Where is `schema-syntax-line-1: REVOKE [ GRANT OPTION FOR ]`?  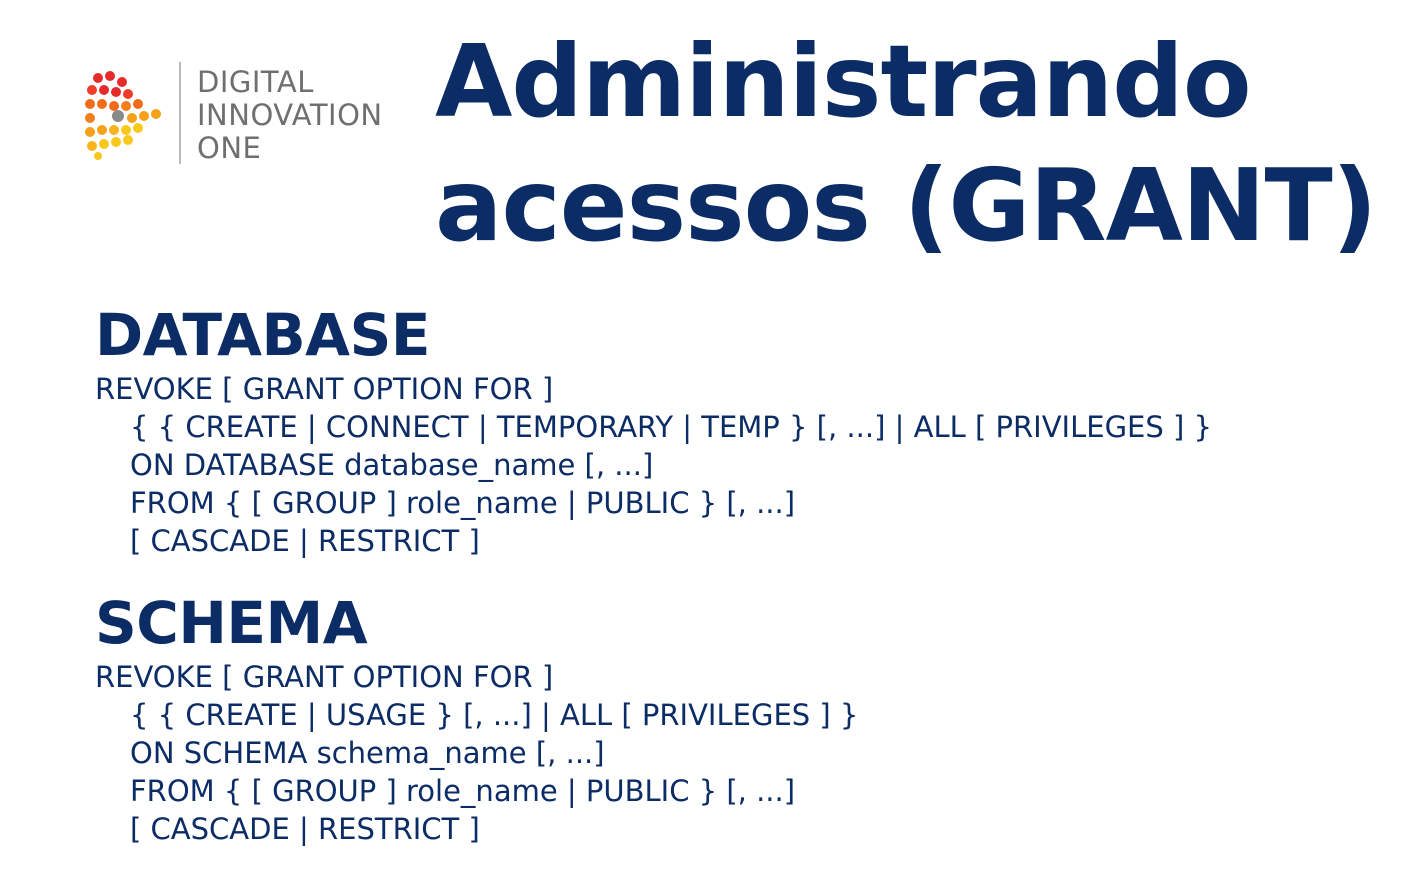
schema-syntax-line-1: REVOKE [ GRANT OPTION FOR ] is located at coordinates (324, 677).